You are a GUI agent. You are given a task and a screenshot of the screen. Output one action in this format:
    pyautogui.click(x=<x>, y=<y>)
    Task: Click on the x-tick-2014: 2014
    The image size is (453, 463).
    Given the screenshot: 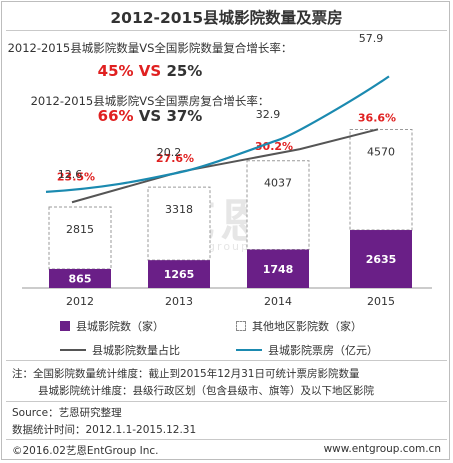 What is the action you would take?
    pyautogui.click(x=278, y=301)
    